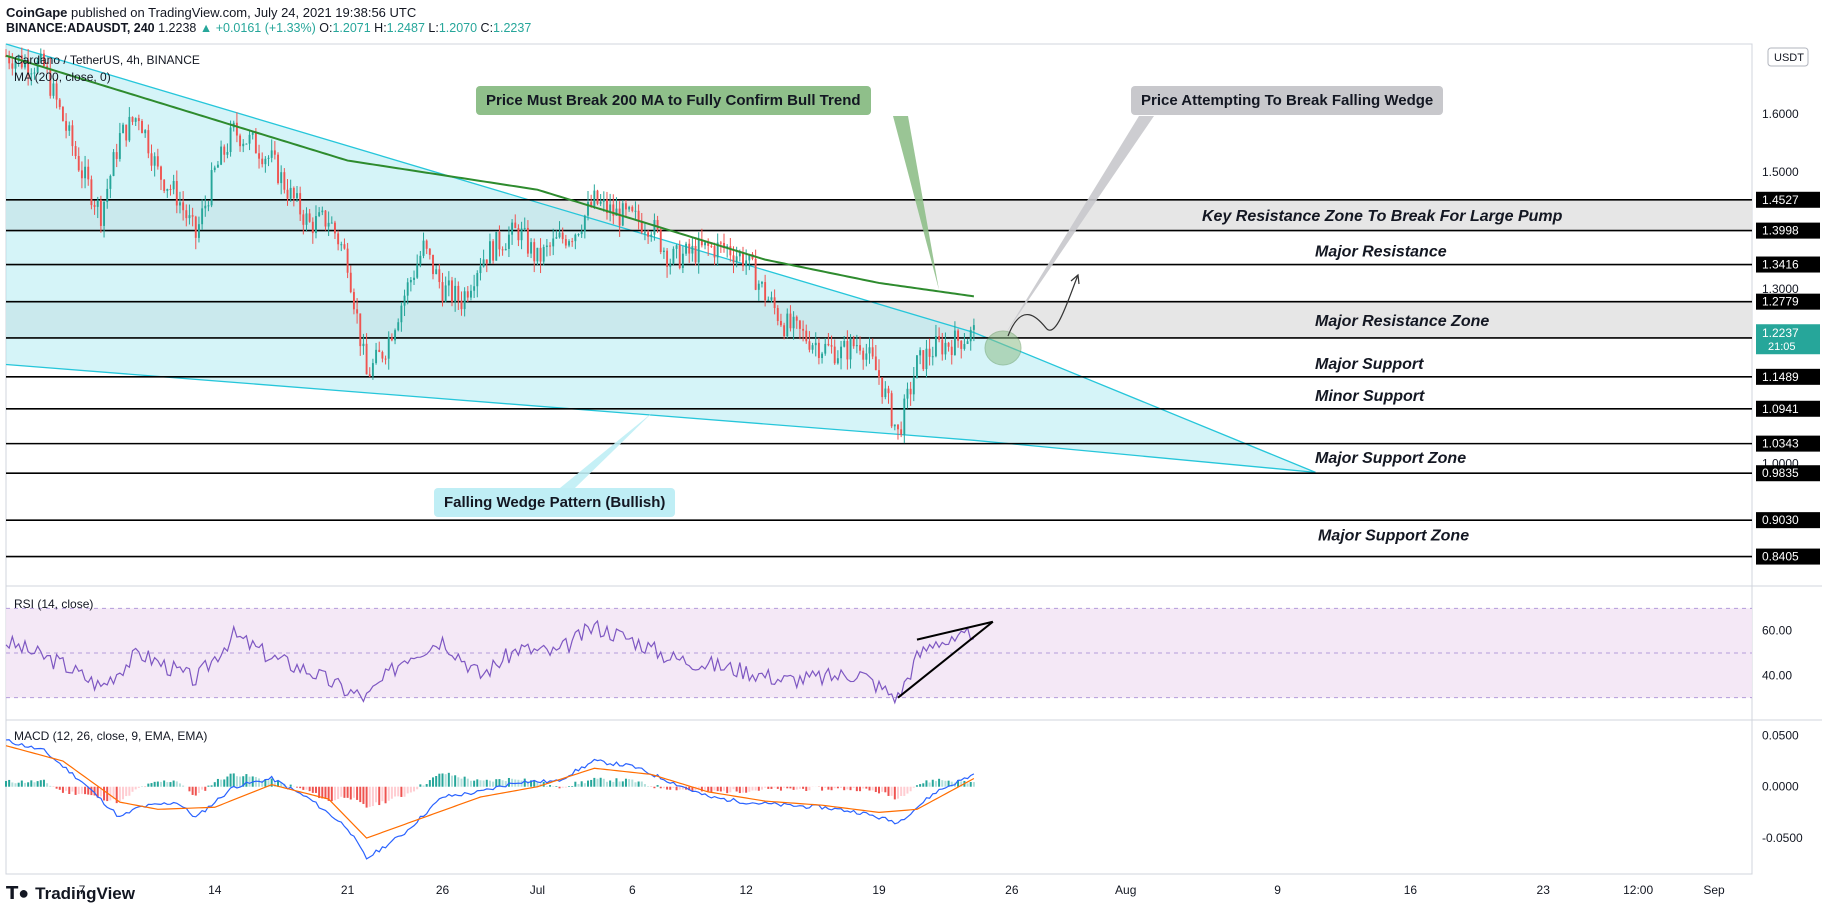  Describe the element at coordinates (1780, 377) in the screenshot. I see `price-level-tag-text: 1.1489` at that location.